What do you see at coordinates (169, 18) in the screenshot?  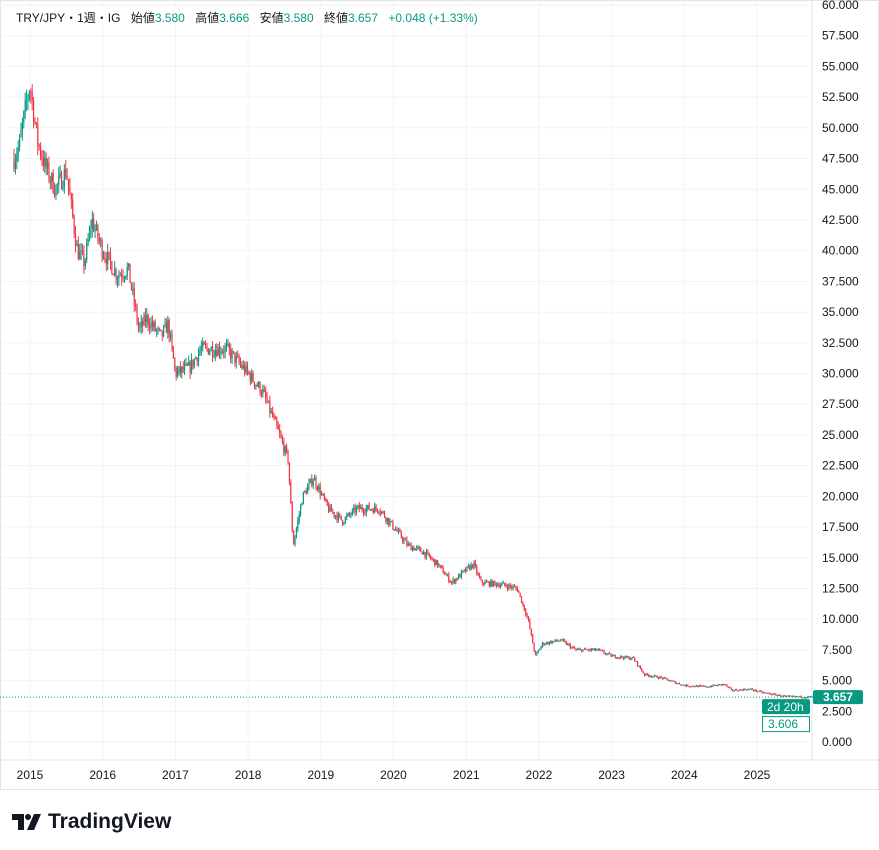 I see `open-value: 3.580` at bounding box center [169, 18].